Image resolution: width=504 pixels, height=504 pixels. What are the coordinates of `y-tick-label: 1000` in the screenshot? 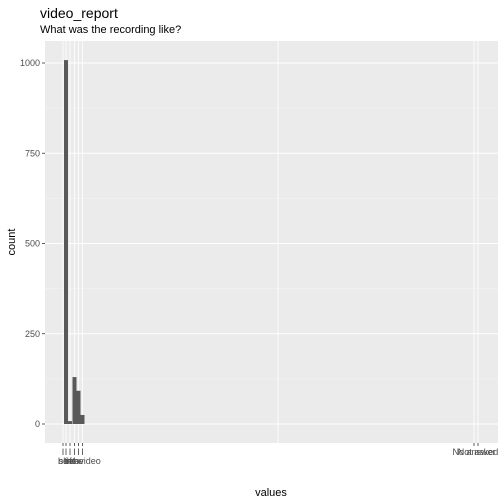 It's located at (30, 63).